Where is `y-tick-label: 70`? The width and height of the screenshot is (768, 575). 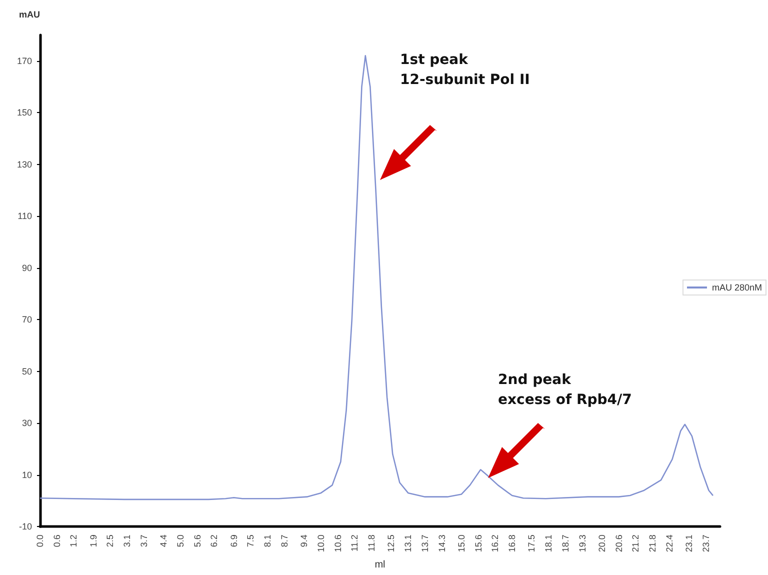
y-tick-label: 70 is located at coordinates (27, 319).